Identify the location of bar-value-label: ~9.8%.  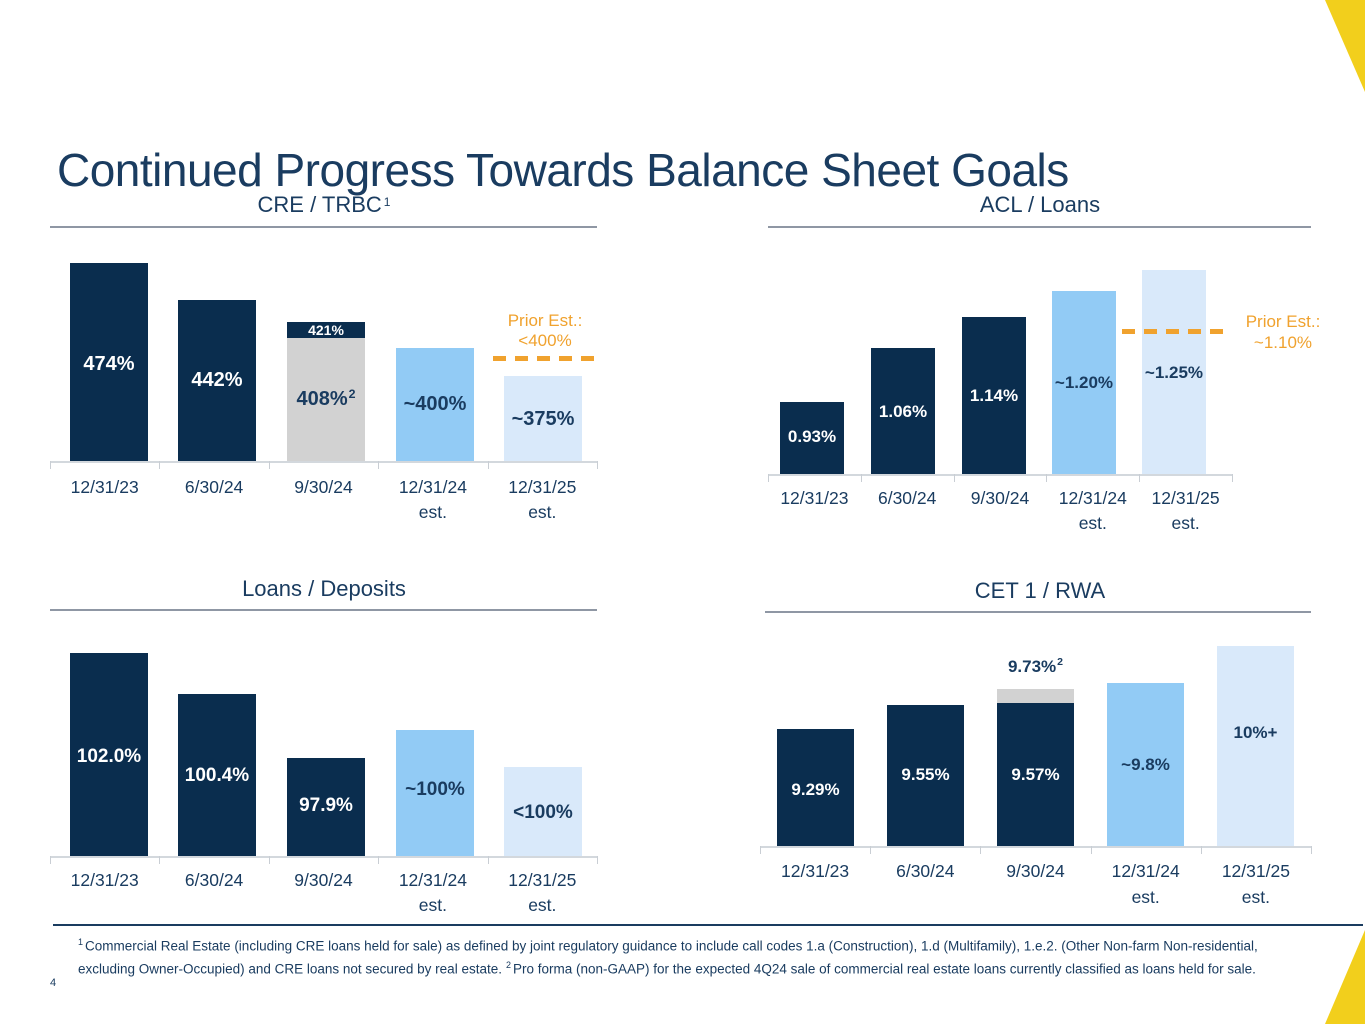
(1145, 764).